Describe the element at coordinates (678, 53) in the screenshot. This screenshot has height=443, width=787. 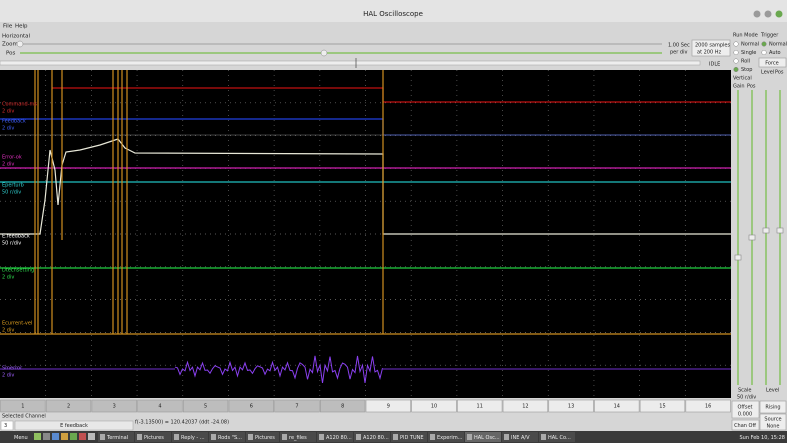
I see `time-div: per div` at that location.